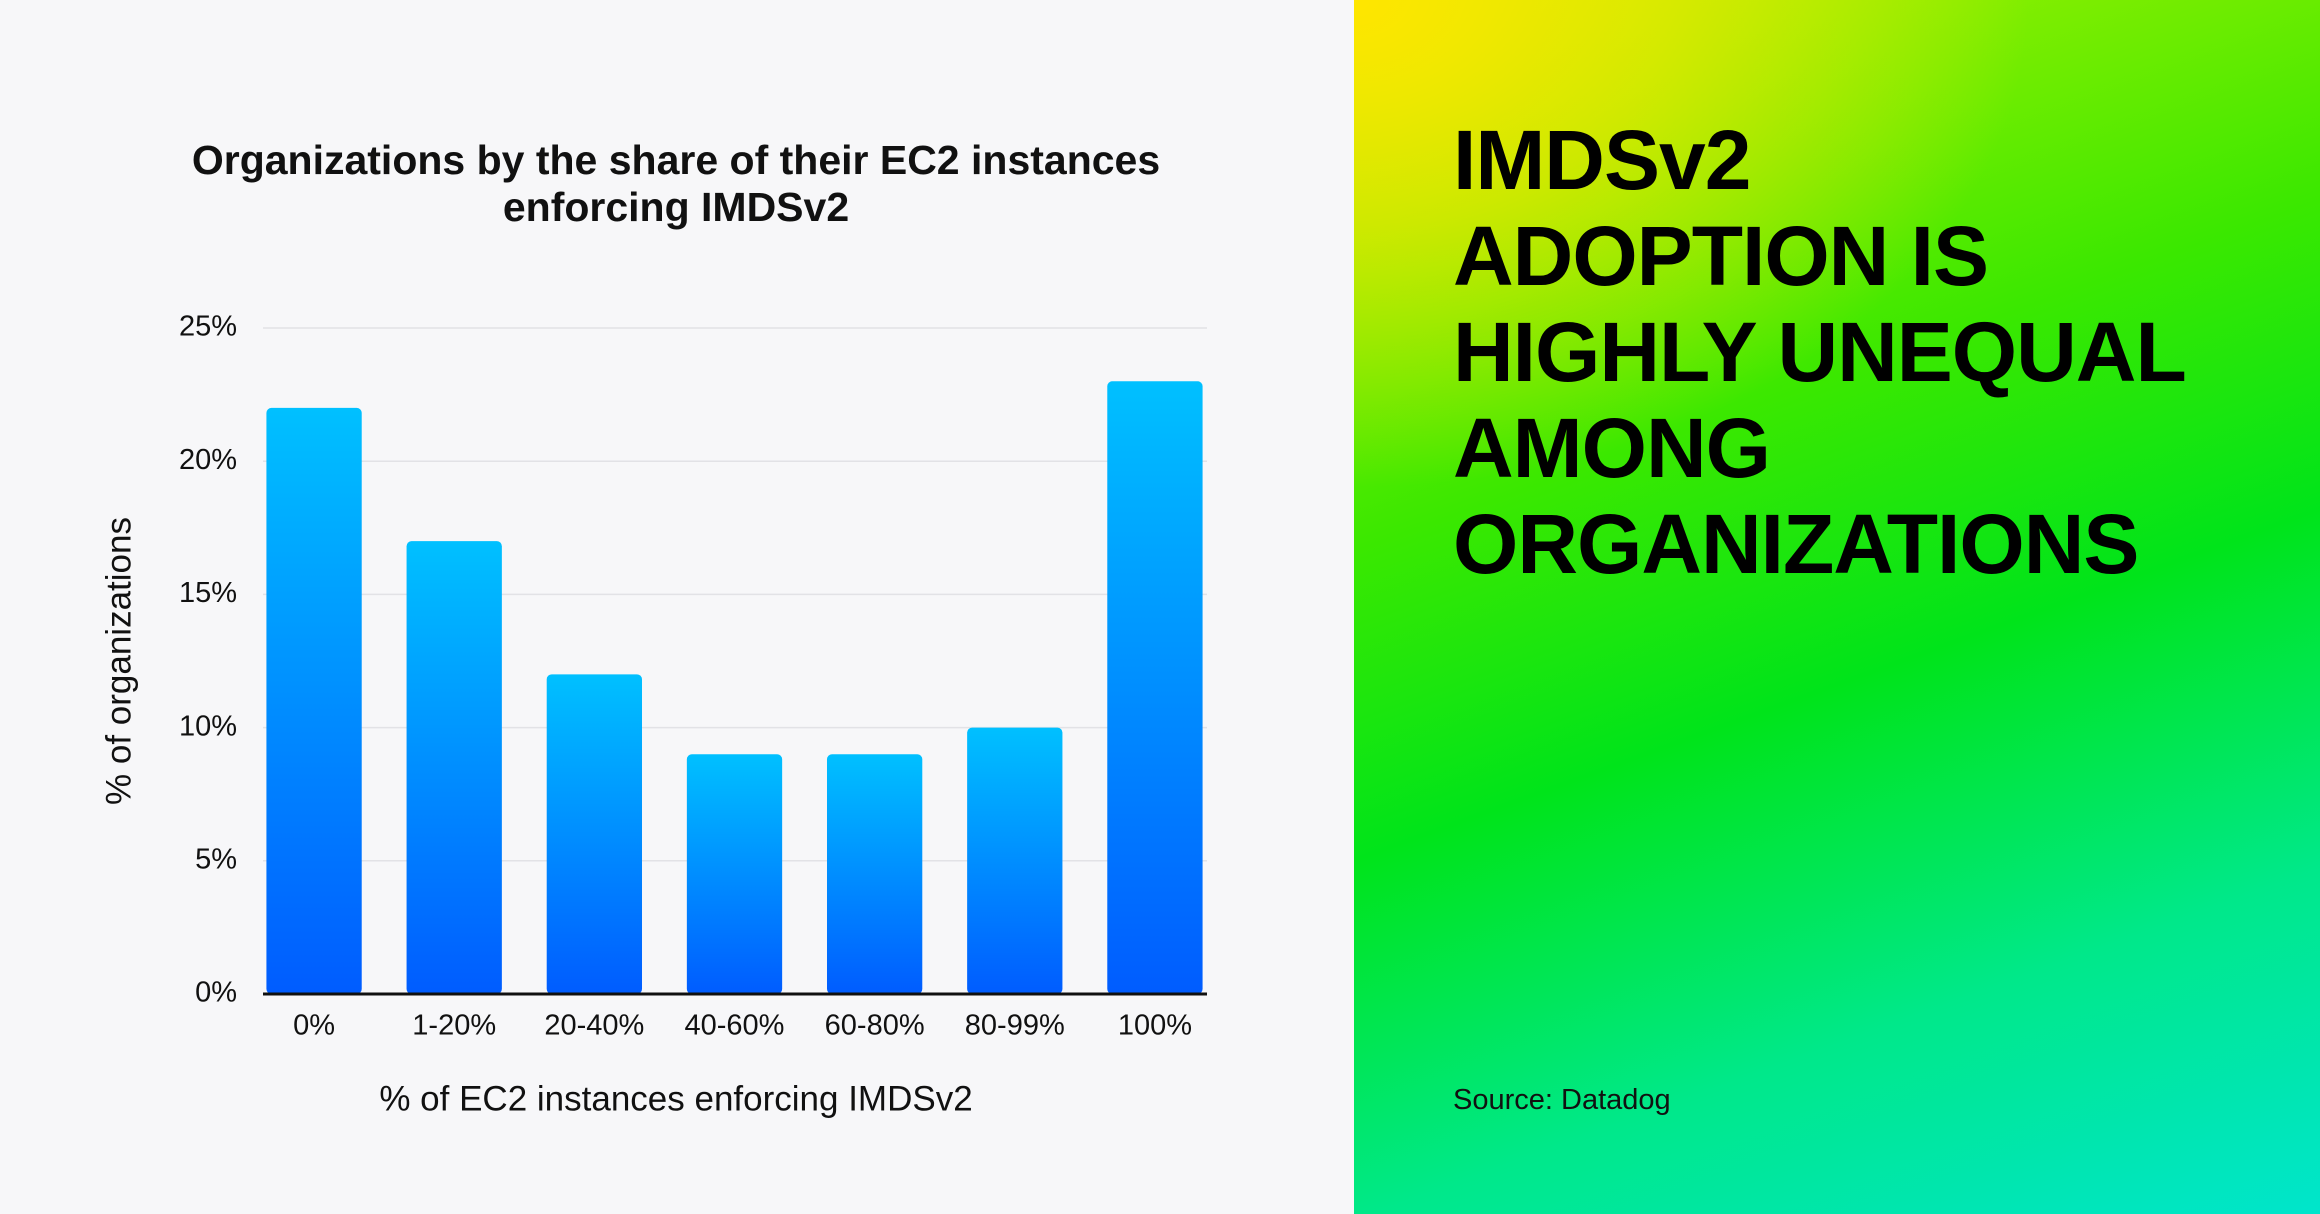 This screenshot has width=2320, height=1214. Describe the element at coordinates (594, 1026) in the screenshot. I see `x-tick-label: 20-40%` at that location.